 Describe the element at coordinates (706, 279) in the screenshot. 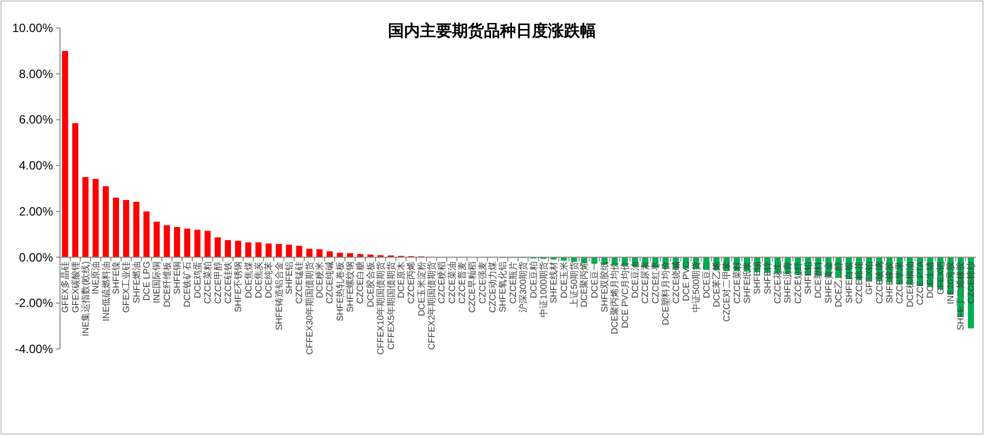

I see `x-tick-label: DCE豆二` at that location.